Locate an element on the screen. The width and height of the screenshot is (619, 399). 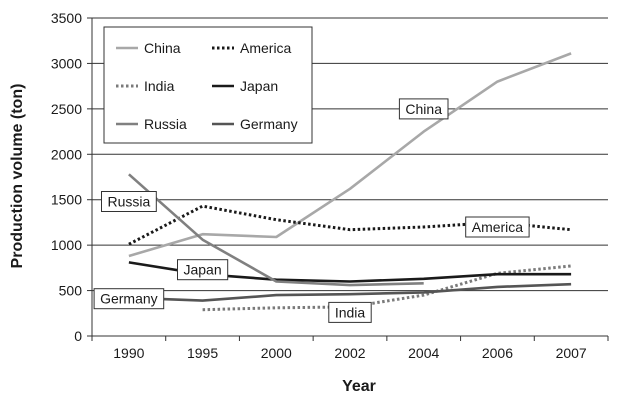
legend-label-india: India is located at coordinates (159, 86).